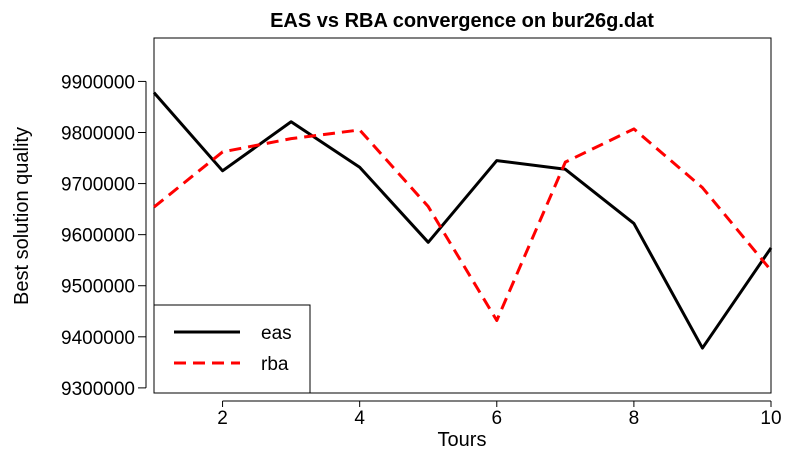 This screenshot has height=450, width=800. Describe the element at coordinates (462, 439) in the screenshot. I see `x-axis-label: Tours` at that location.